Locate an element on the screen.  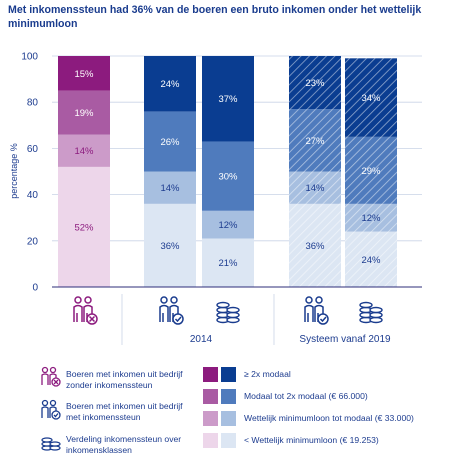
data-label: 19% is located at coordinates (84, 113).